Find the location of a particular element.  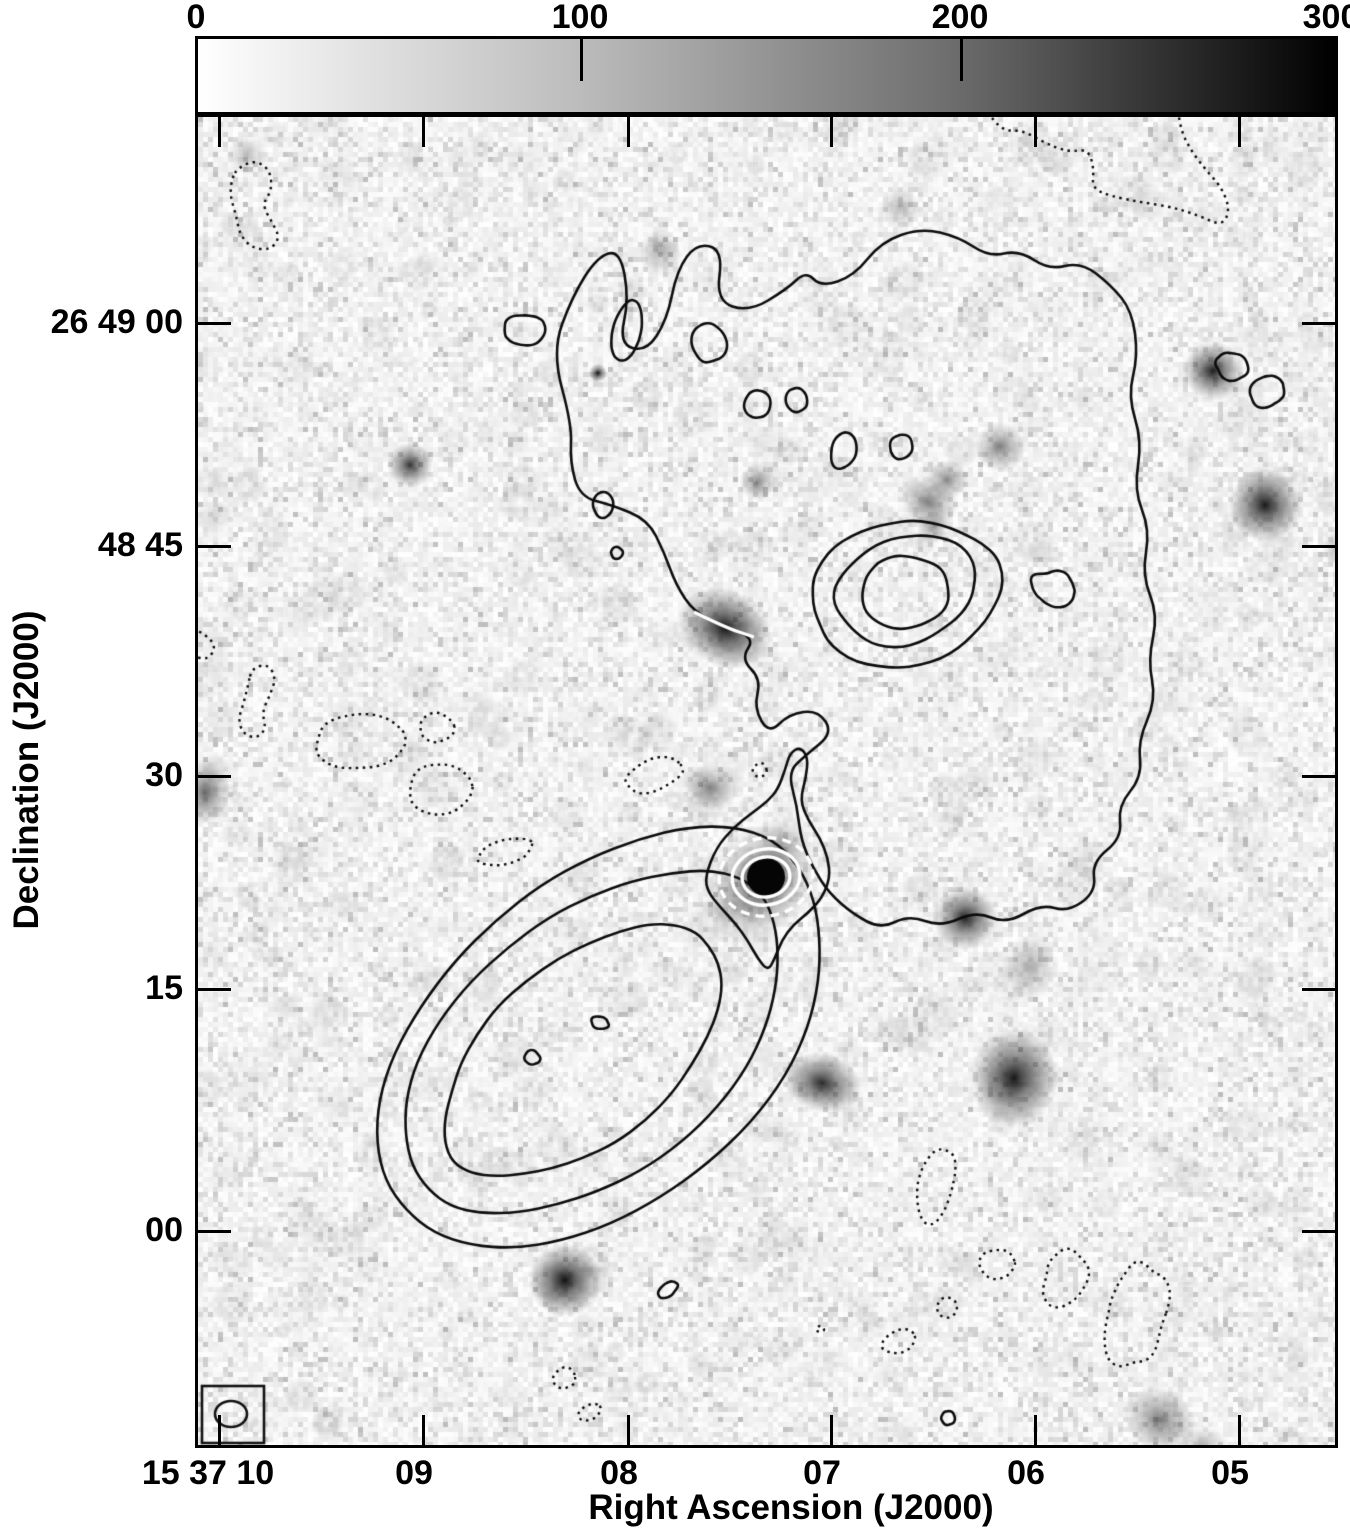

y-axis-title: Declination (J2000) is located at coordinates (26, 770).